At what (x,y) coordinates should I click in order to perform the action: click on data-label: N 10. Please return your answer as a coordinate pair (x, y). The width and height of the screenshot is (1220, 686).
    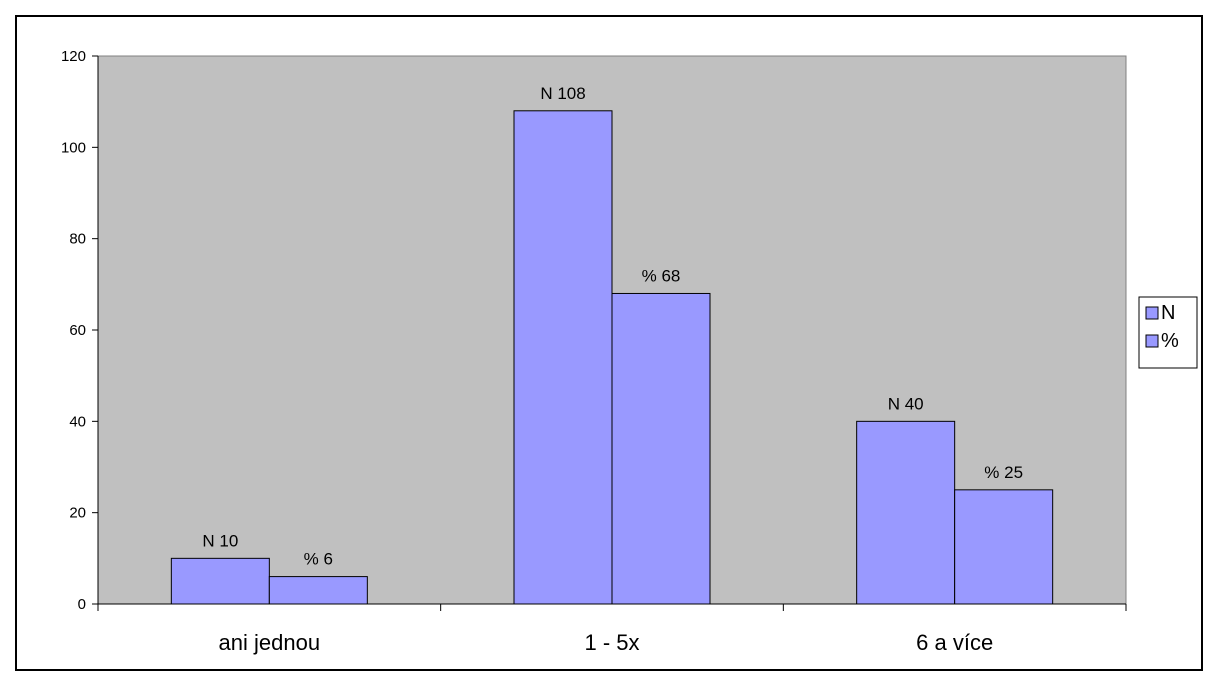
    Looking at the image, I should click on (220, 540).